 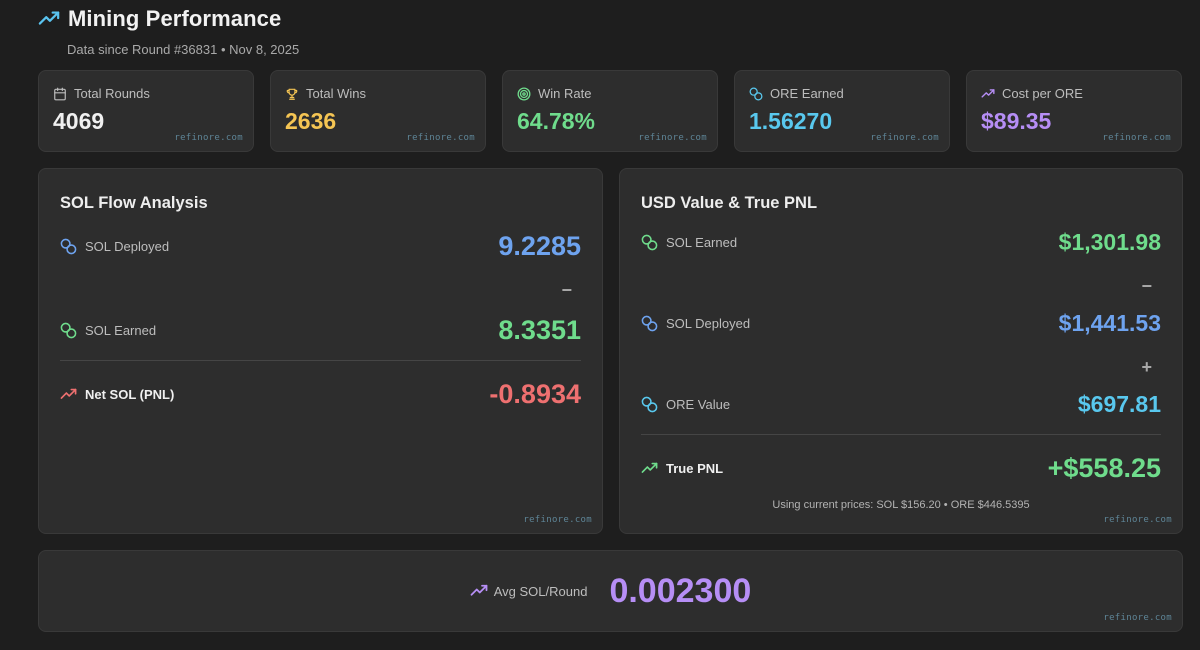 What do you see at coordinates (1074, 111) in the screenshot?
I see `stat-card-cost-per-ore: Cost per ORE $89.35 refinore.com` at bounding box center [1074, 111].